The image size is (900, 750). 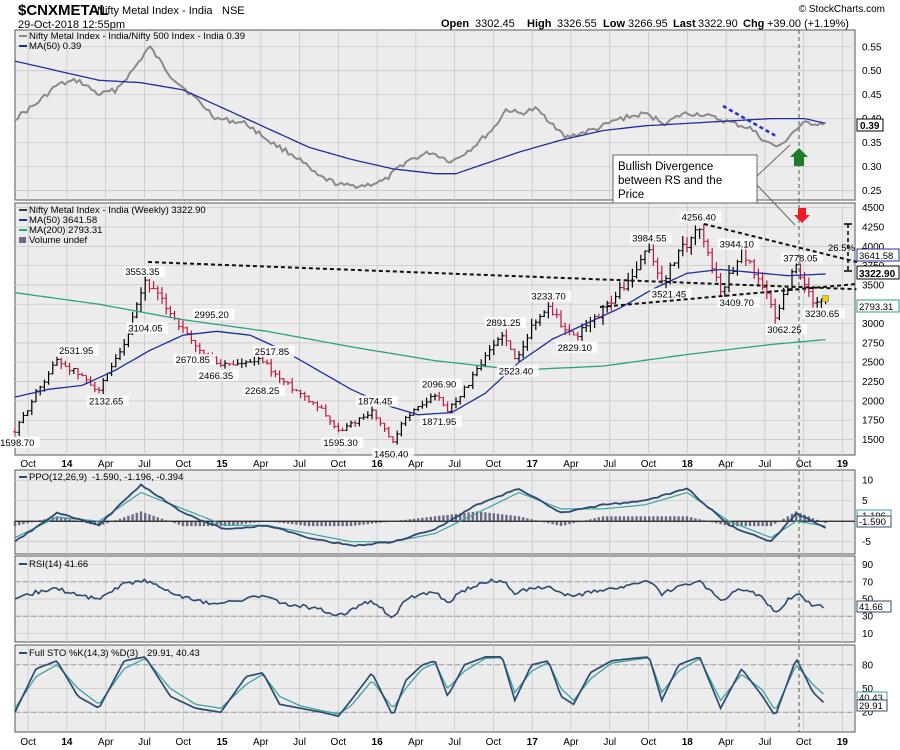 I want to click on last-price-tag: 3322.90, so click(x=878, y=272).